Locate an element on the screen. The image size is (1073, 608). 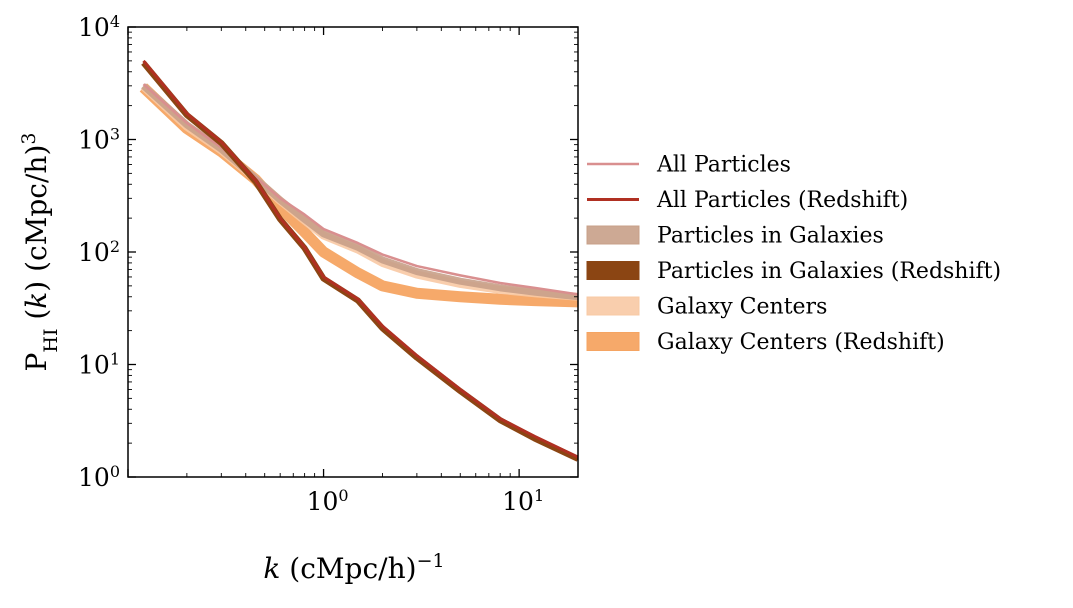
y-axis-label: PHI (k) (cMpc/h)3 is located at coordinates (40, 252).